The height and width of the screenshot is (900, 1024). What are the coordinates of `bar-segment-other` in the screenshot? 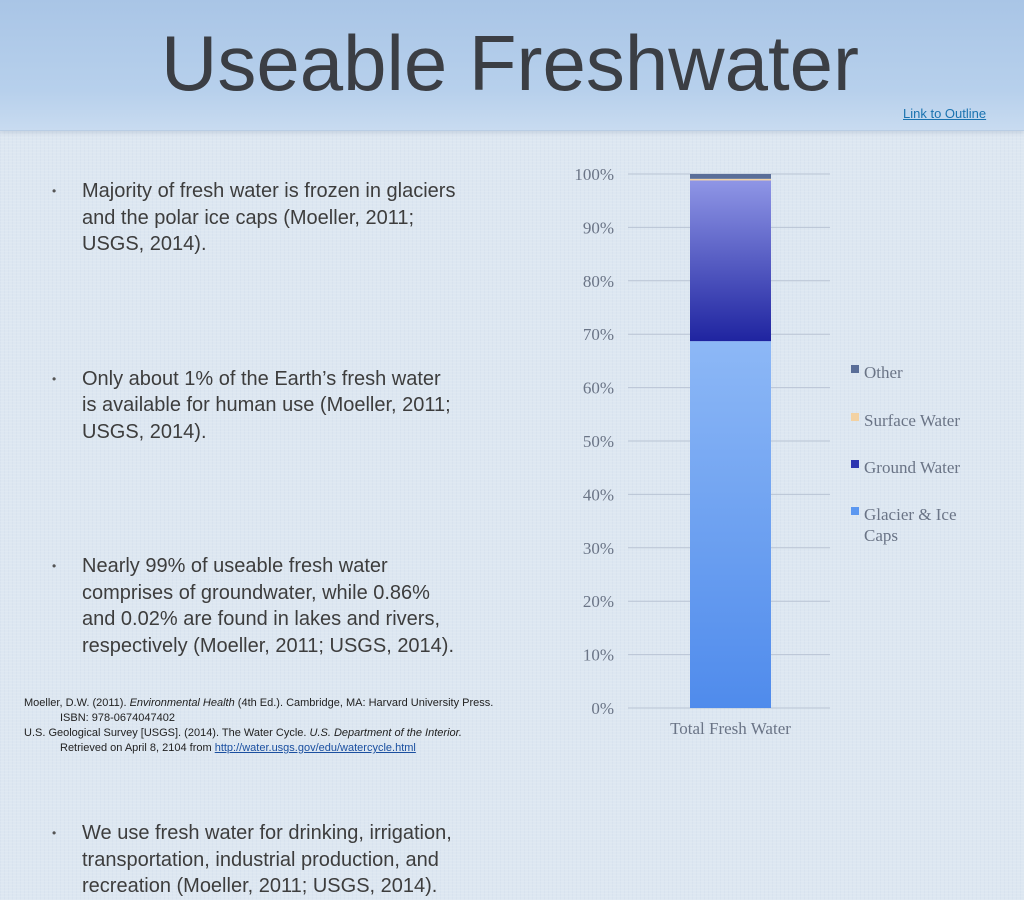 It's located at (730, 176).